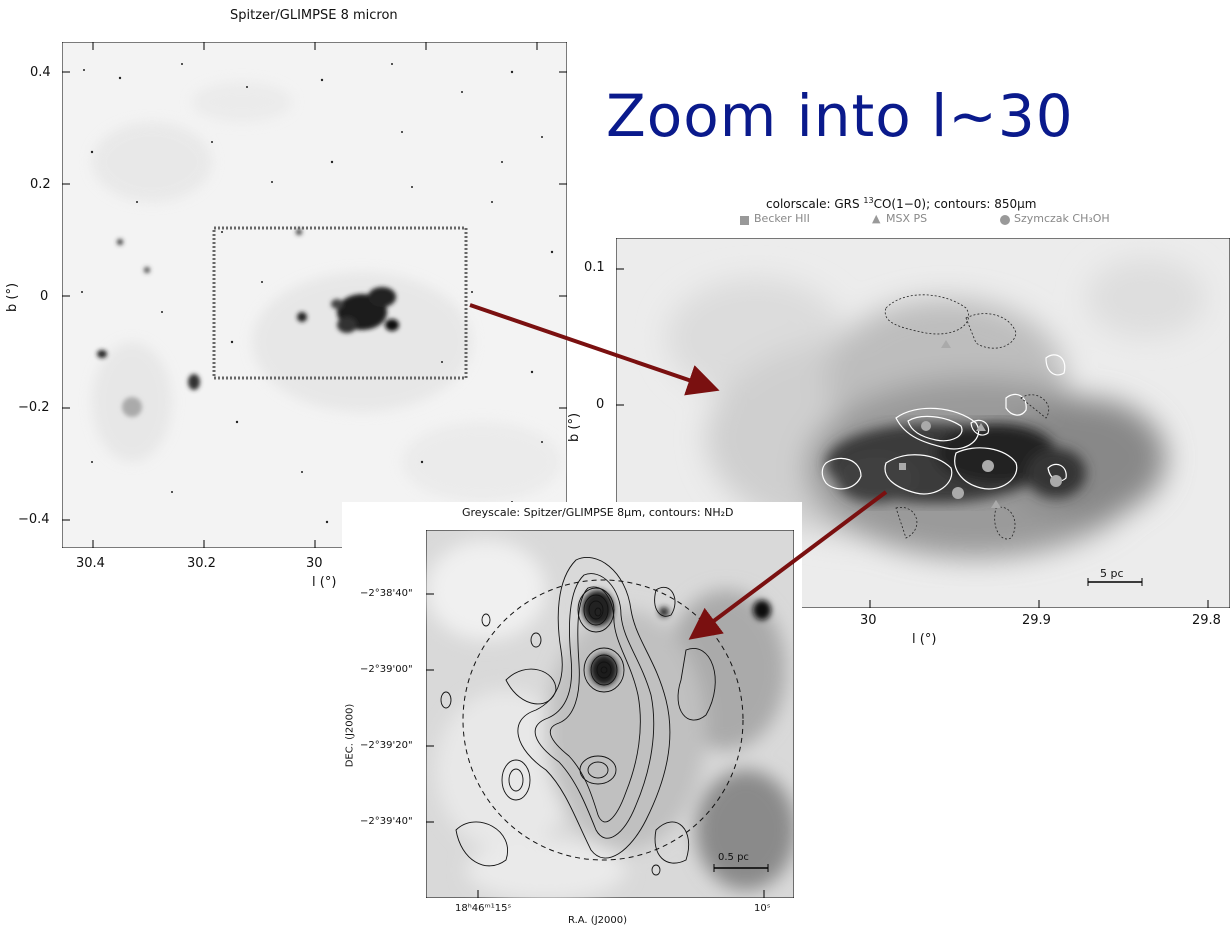 The height and width of the screenshot is (930, 1230). Describe the element at coordinates (40, 72) in the screenshot. I see `left-y-tick-1: 0.4` at that location.